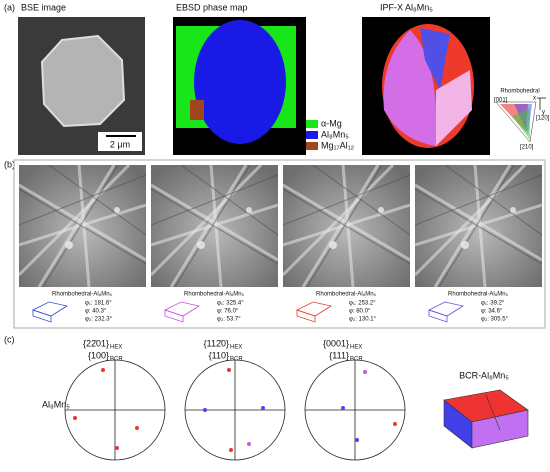  Describe the element at coordinates (98, 304) in the screenshot. I see `euler-angle: φ₁: 181.6°` at that location.